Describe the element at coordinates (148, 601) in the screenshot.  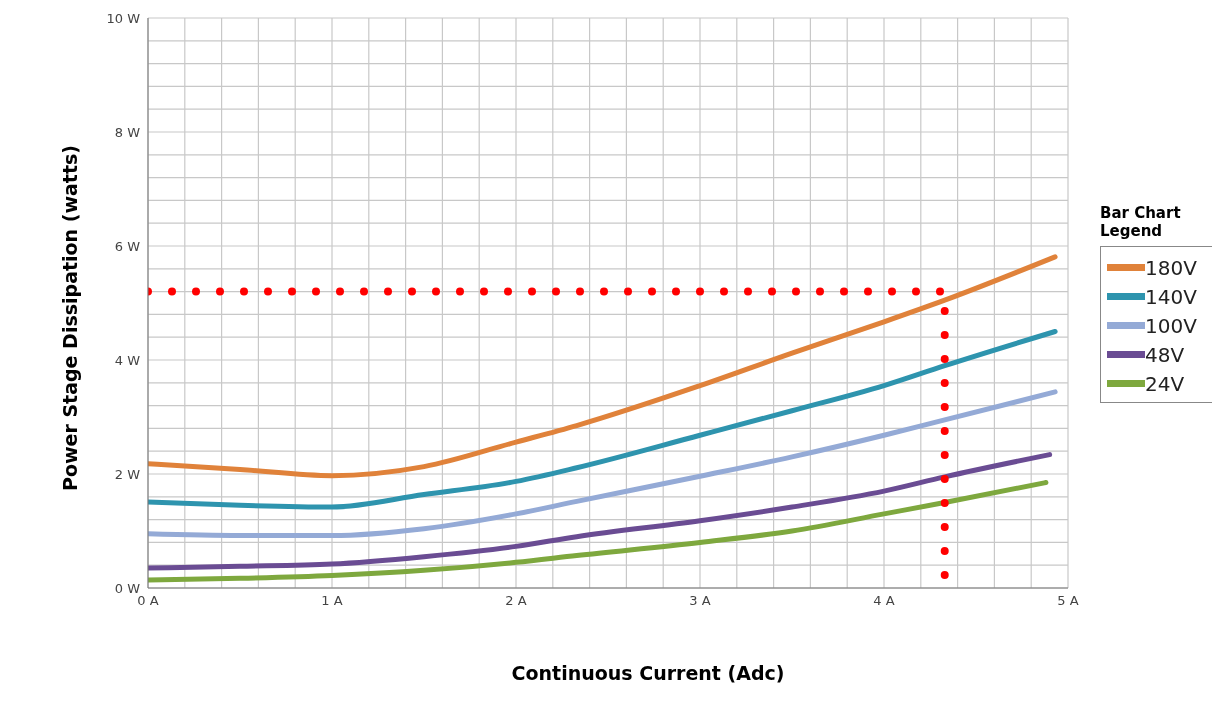
I see `x-tick-label: 0 A` at that location.